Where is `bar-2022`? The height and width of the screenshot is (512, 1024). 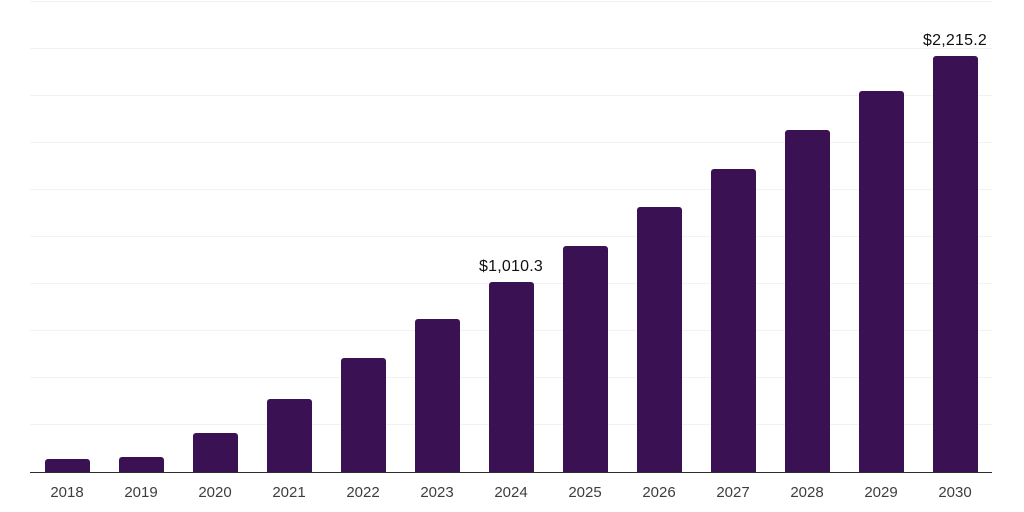
bar-2022 is located at coordinates (363, 415).